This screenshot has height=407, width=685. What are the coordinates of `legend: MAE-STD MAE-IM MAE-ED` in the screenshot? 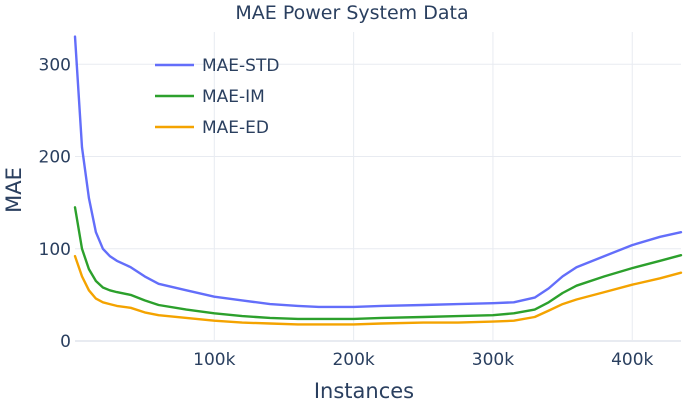 It's located at (217, 97).